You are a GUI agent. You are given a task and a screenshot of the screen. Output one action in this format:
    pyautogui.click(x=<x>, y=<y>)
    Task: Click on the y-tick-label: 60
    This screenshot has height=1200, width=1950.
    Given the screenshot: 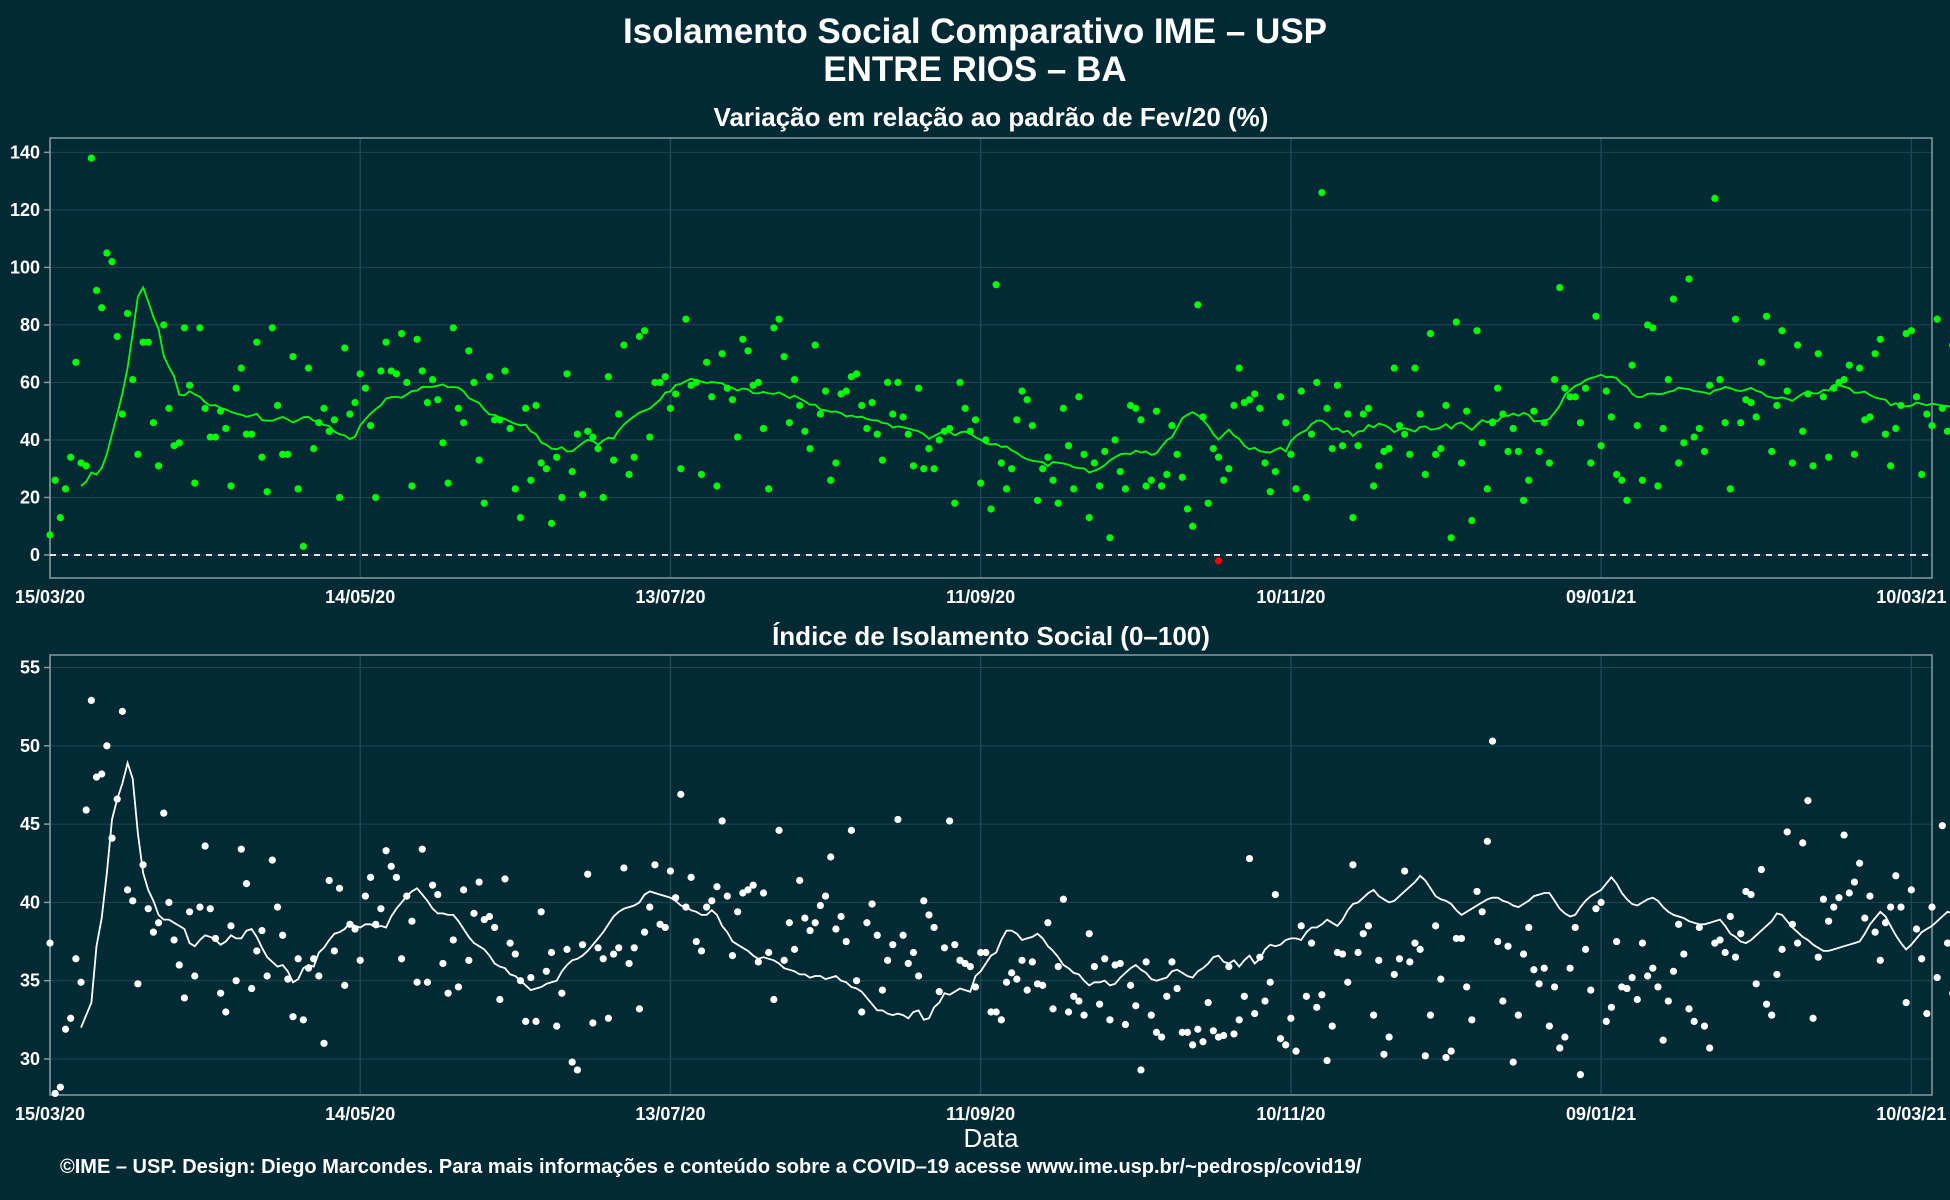 What is the action you would take?
    pyautogui.click(x=30, y=382)
    